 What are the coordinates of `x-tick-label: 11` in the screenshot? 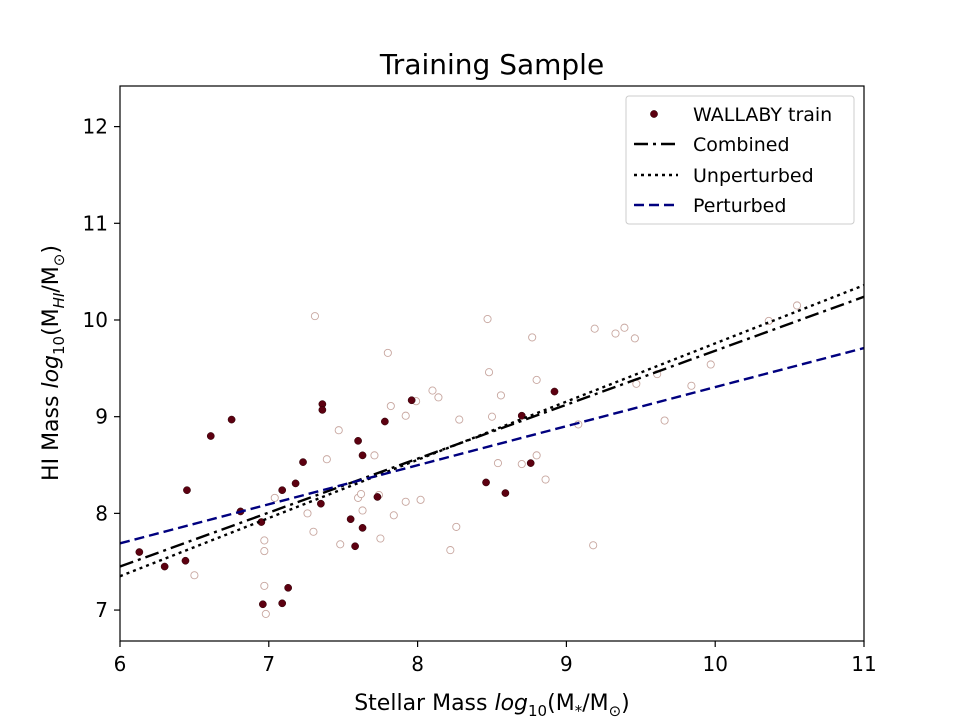 It's located at (863, 664).